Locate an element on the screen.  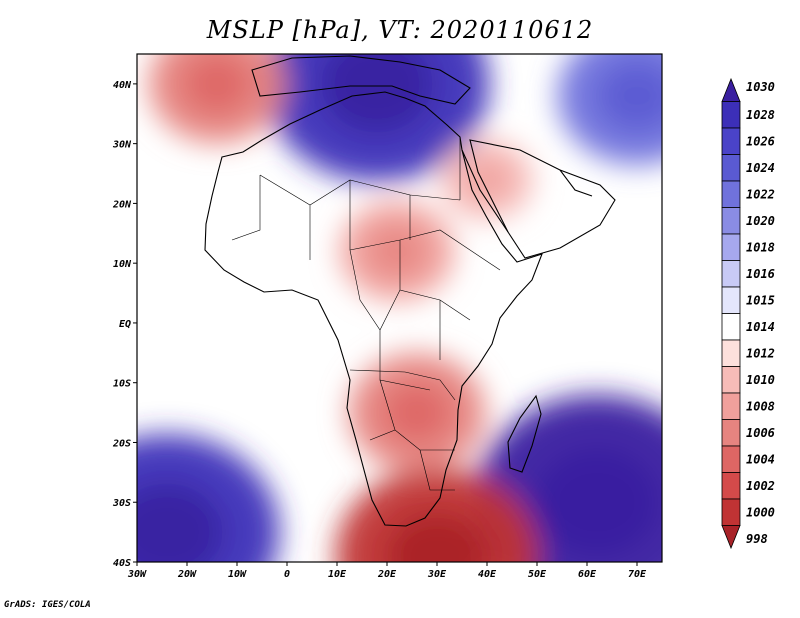
y-tick-label: 20S is located at coordinates (121, 443).